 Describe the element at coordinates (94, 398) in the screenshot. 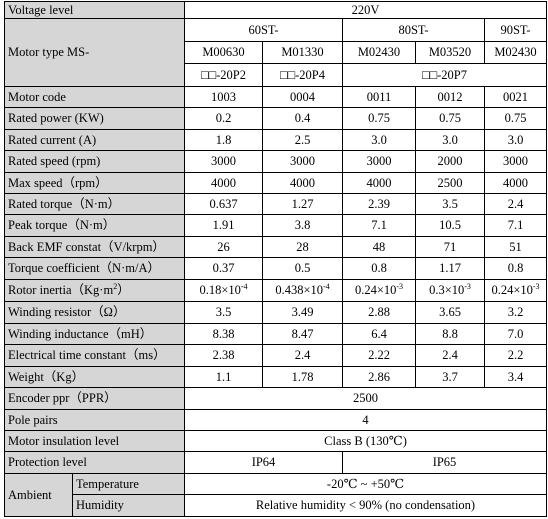

I see `row-label: Encoder ppr（PPR）` at that location.